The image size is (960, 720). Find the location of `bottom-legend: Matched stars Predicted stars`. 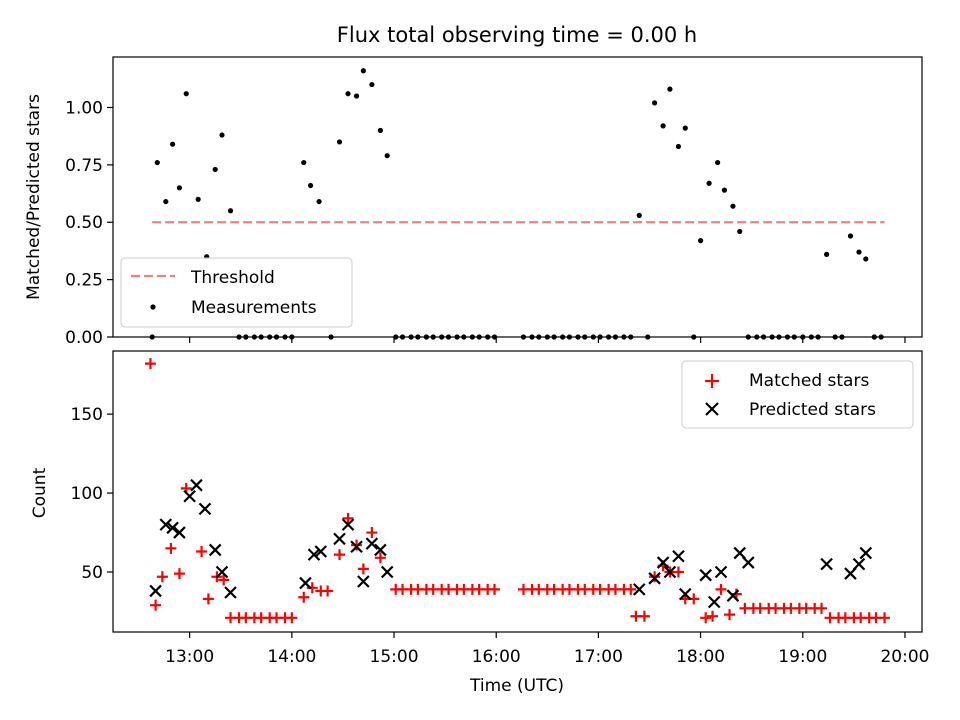

bottom-legend: Matched stars Predicted stars is located at coordinates (797, 394).